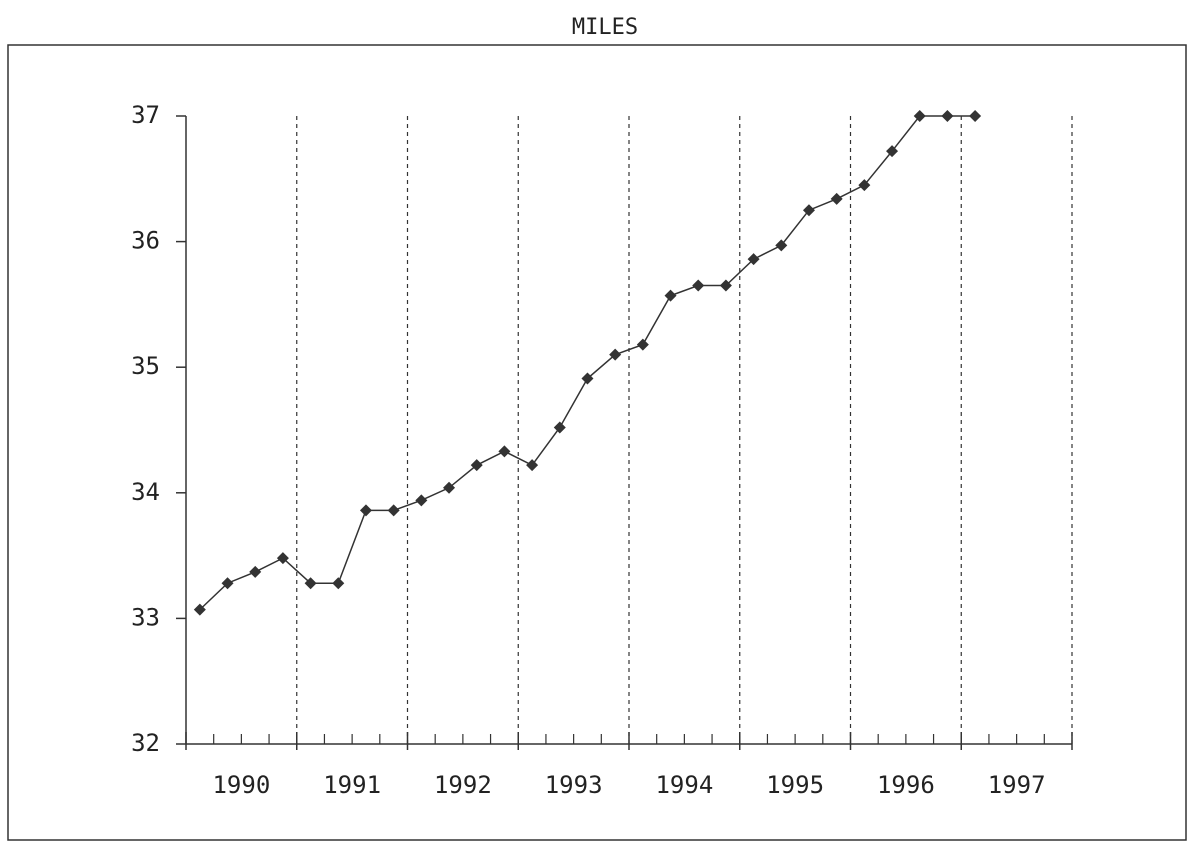 The width and height of the screenshot is (1189, 843). I want to click on x-tick-label: 1994, so click(684, 785).